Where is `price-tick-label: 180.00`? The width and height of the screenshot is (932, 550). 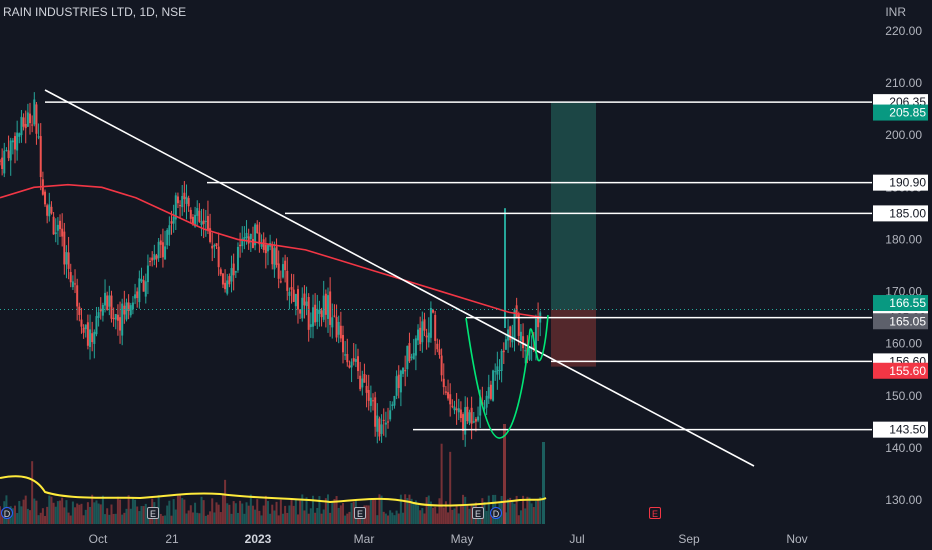
price-tick-label: 180.00 is located at coordinates (903, 239).